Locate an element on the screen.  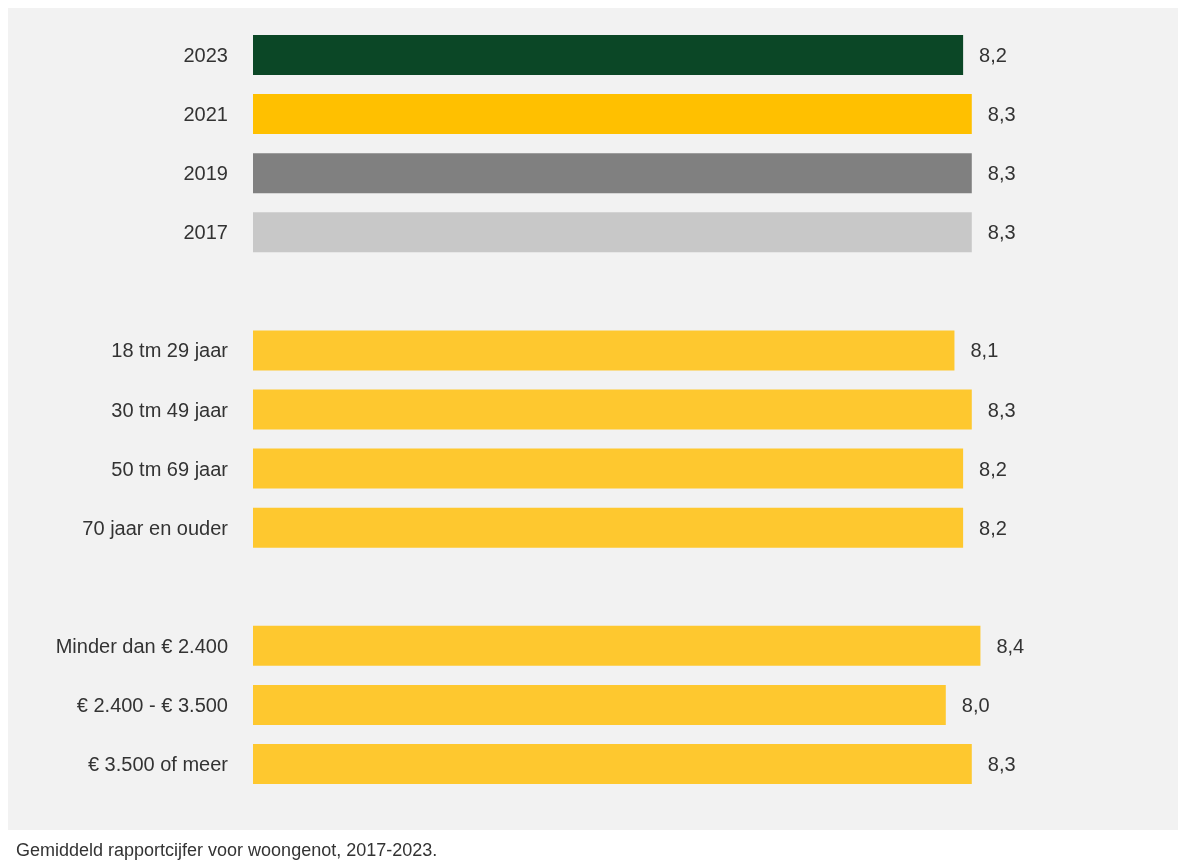
y-tick-label: Minder dan € 2.400 is located at coordinates (141, 645).